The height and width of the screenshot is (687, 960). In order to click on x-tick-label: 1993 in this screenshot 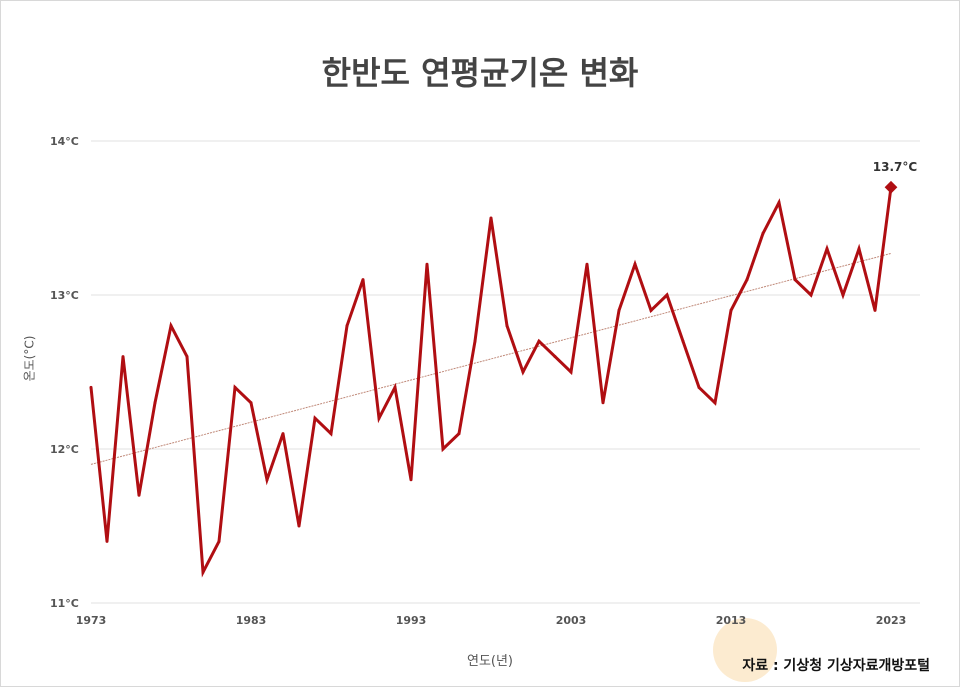, I will do `click(411, 620)`.